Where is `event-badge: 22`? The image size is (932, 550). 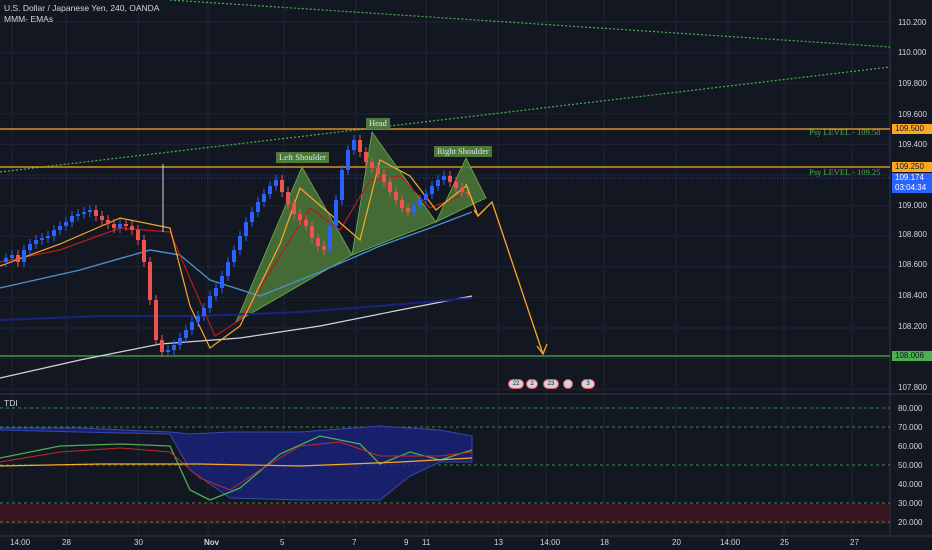
event-badge: 22 is located at coordinates (516, 384).